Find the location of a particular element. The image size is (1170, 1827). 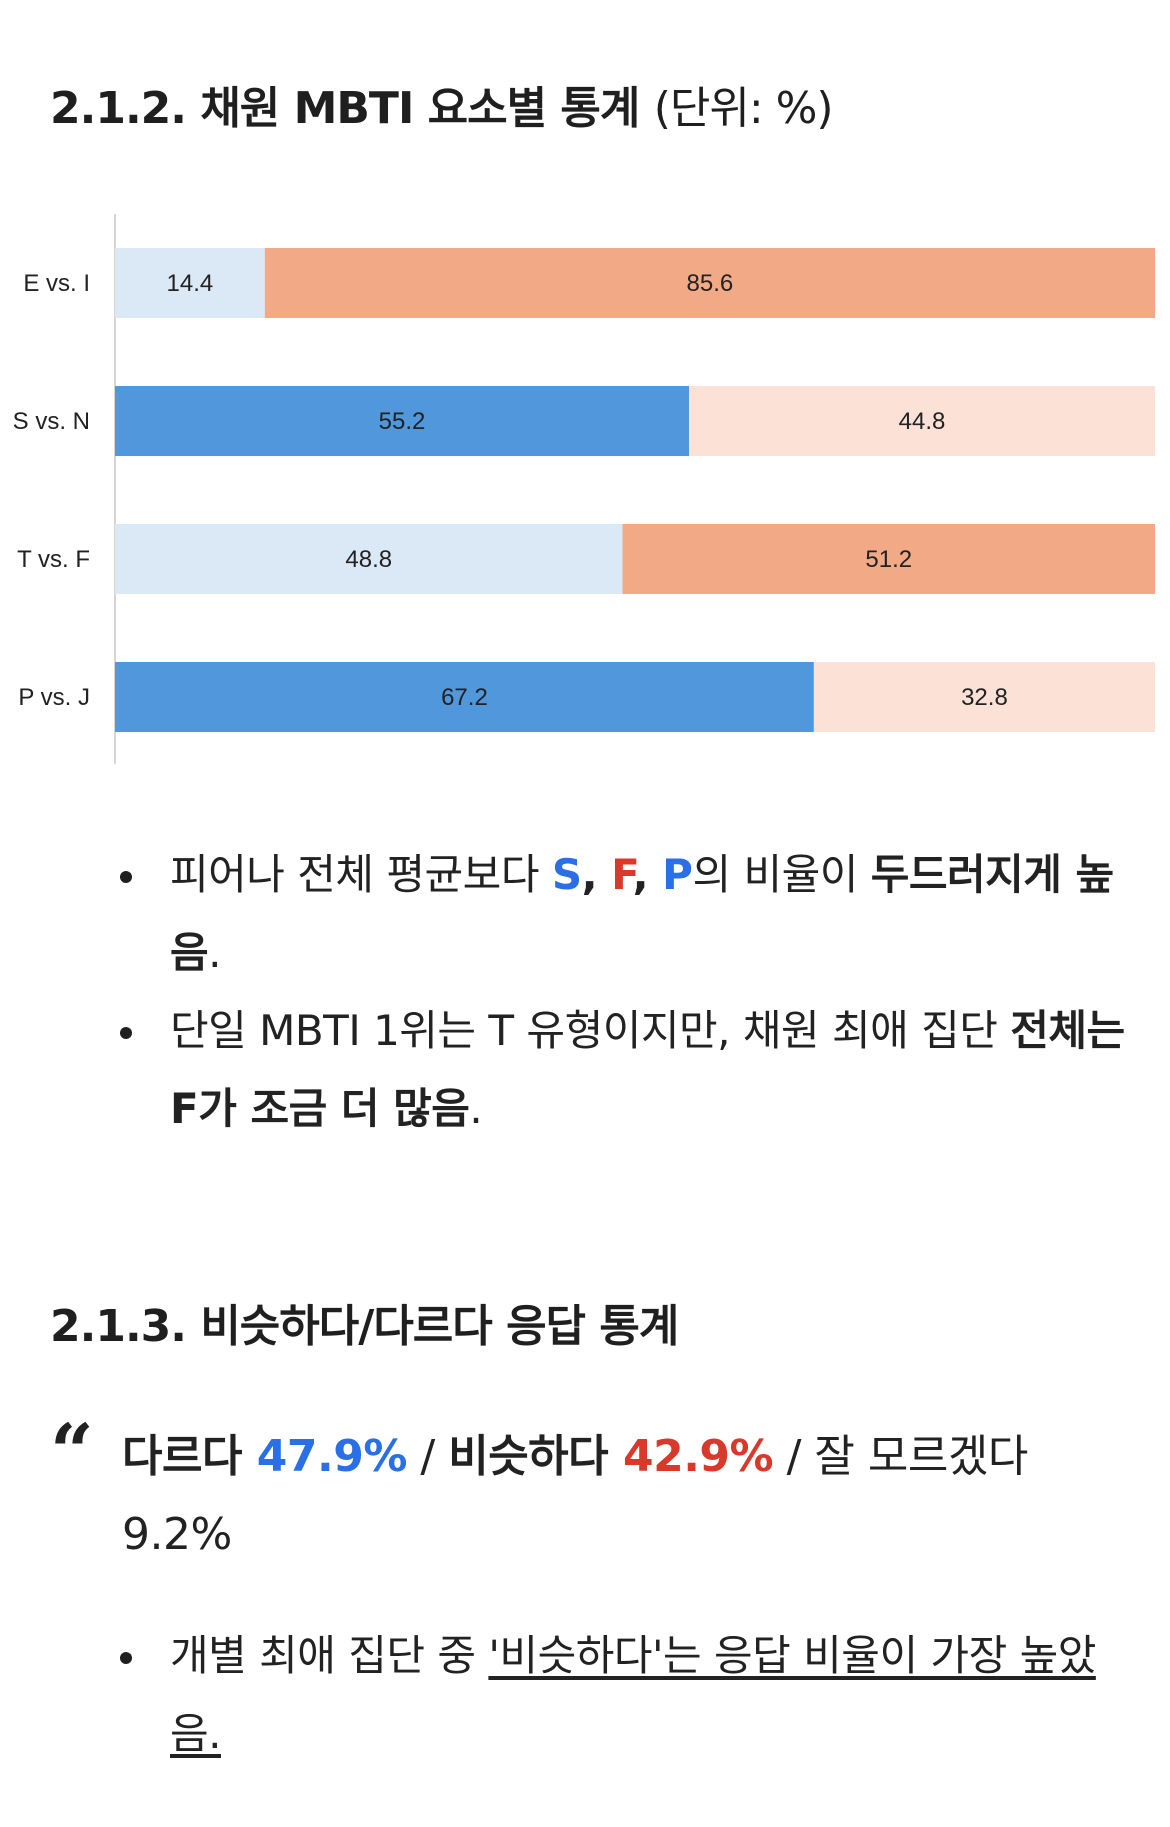

section-number: 2.1.3. is located at coordinates (118, 1326).